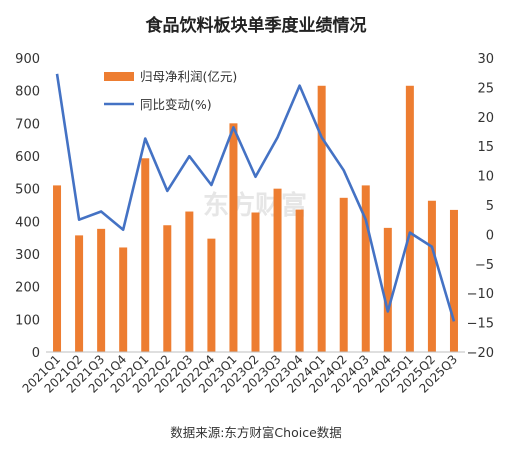  Describe the element at coordinates (409, 219) in the screenshot. I see `bar-2025Q1` at that location.